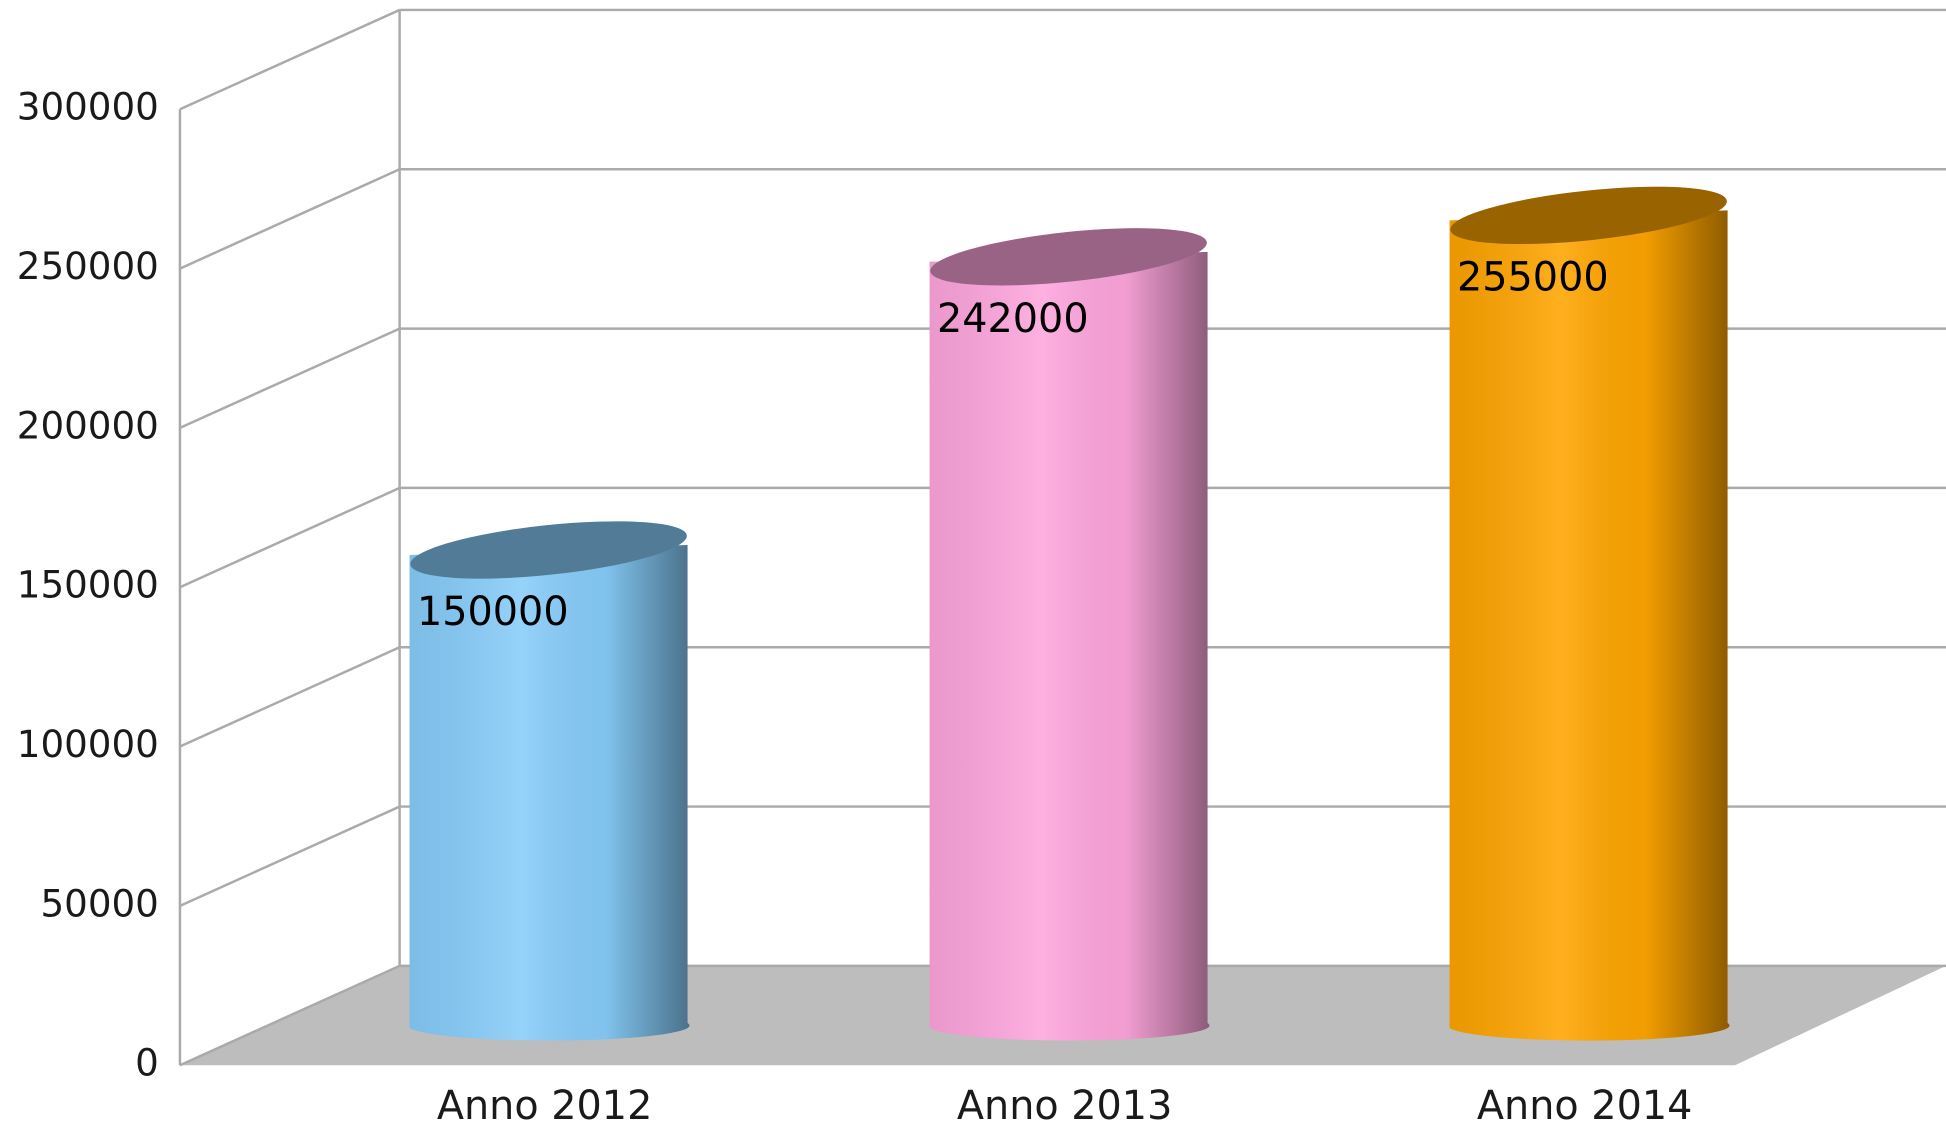 Image resolution: width=1946 pixels, height=1131 pixels. I want to click on y-tick-label: 150000, so click(88, 585).